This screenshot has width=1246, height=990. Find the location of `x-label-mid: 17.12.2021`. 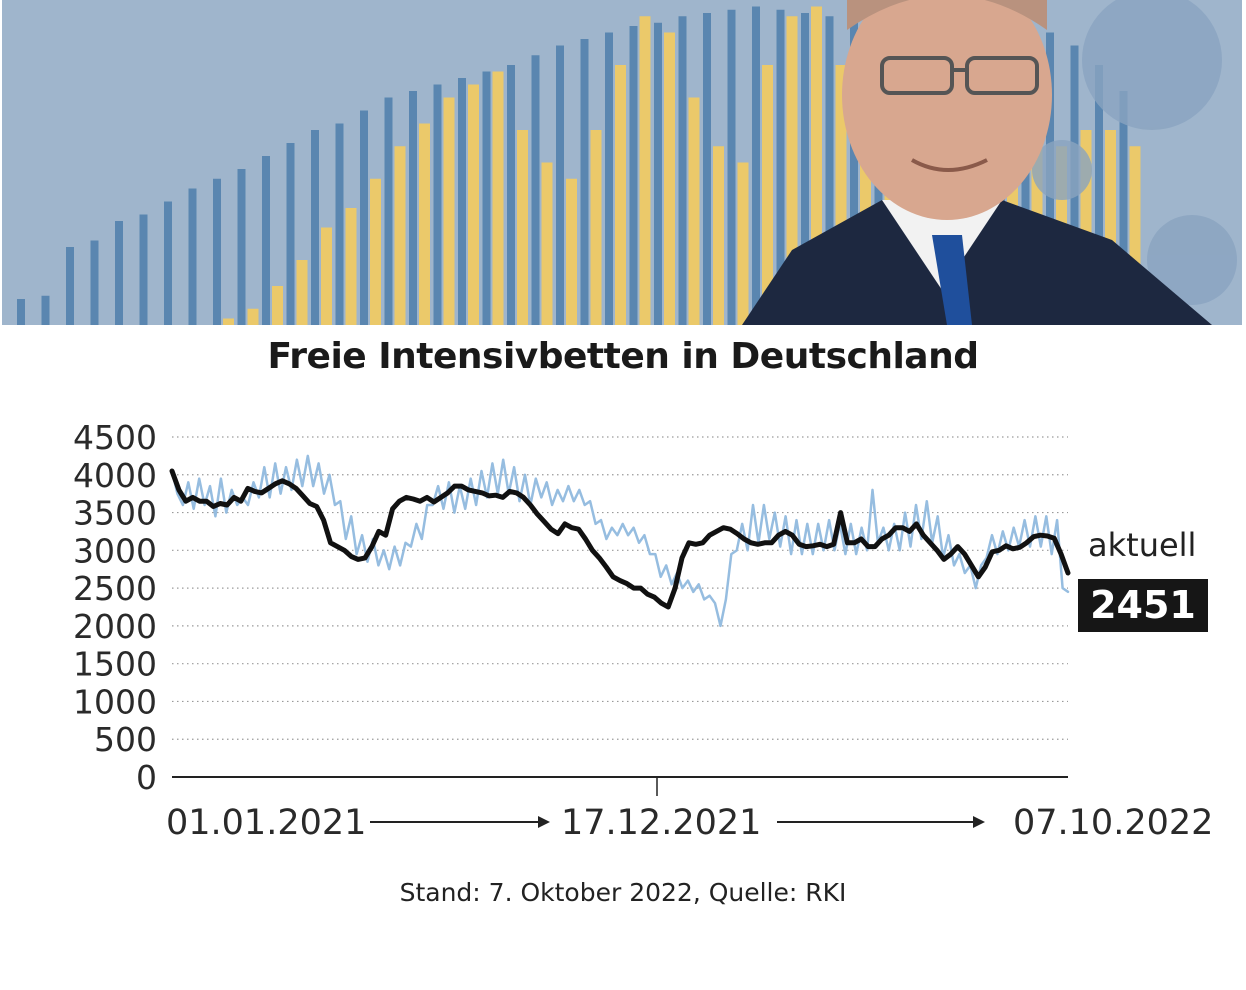

x-label-mid: 17.12.2021 is located at coordinates (661, 823).